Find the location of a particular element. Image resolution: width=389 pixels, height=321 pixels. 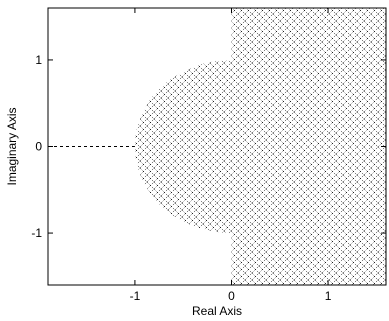

x-tick-label: 0 is located at coordinates (231, 296).